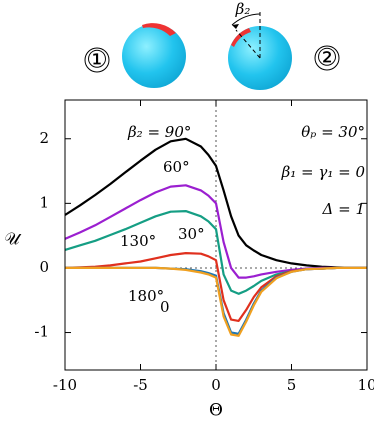 This screenshot has height=424, width=374. What do you see at coordinates (65, 385) in the screenshot?
I see `x-tick-label: -10` at bounding box center [65, 385].